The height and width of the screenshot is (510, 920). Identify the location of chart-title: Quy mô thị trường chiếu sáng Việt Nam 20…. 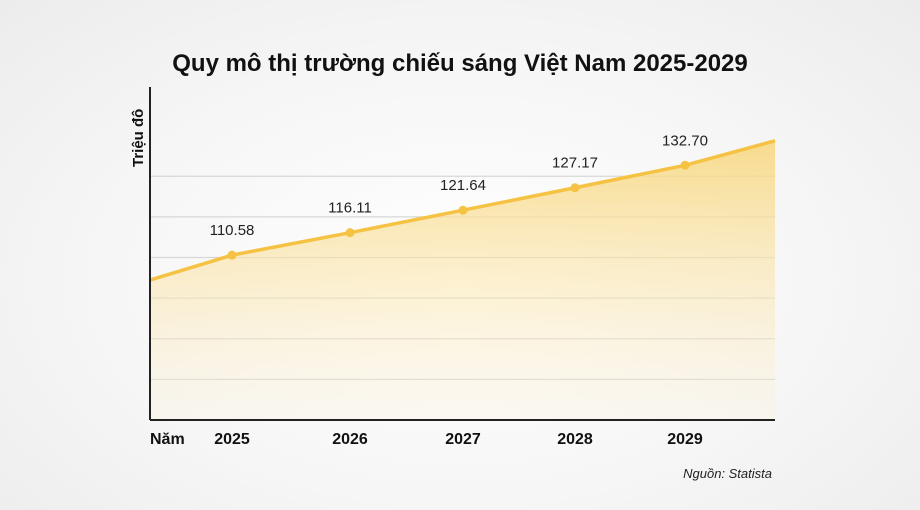
(460, 63).